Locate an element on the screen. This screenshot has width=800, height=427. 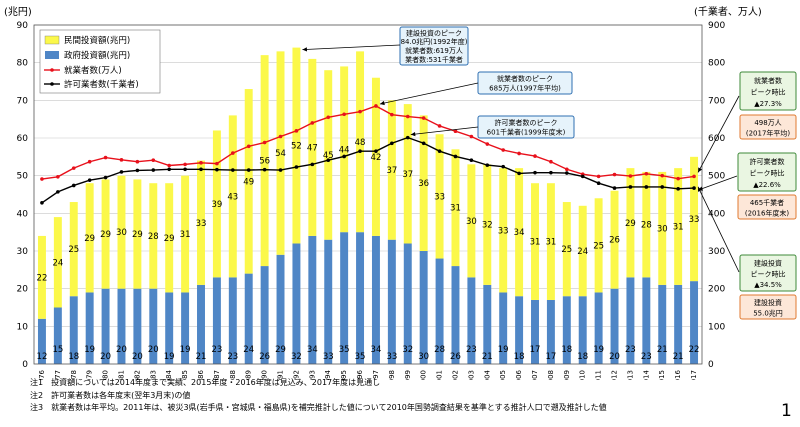
left-tick-label: 50 is located at coordinates (23, 177).